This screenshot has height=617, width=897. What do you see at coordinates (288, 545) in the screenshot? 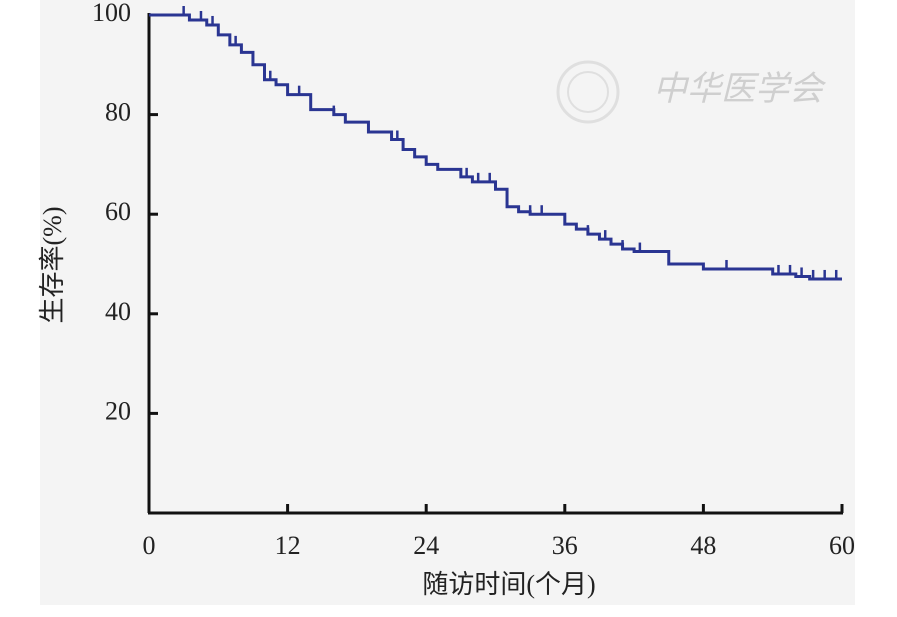
I see `x-tick-label: 12` at bounding box center [288, 545].